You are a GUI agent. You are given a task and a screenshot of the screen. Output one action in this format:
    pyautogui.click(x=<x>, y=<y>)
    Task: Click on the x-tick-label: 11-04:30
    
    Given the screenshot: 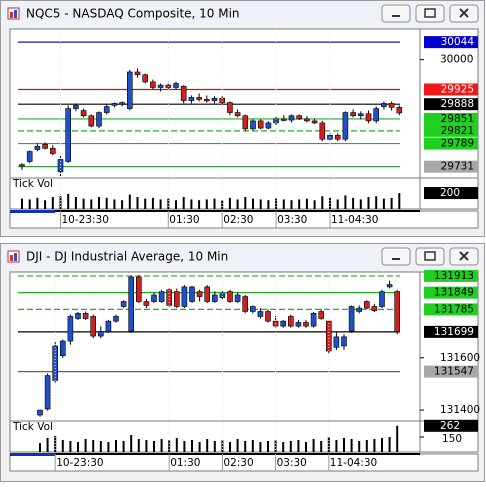 What is the action you would take?
    pyautogui.click(x=354, y=220)
    